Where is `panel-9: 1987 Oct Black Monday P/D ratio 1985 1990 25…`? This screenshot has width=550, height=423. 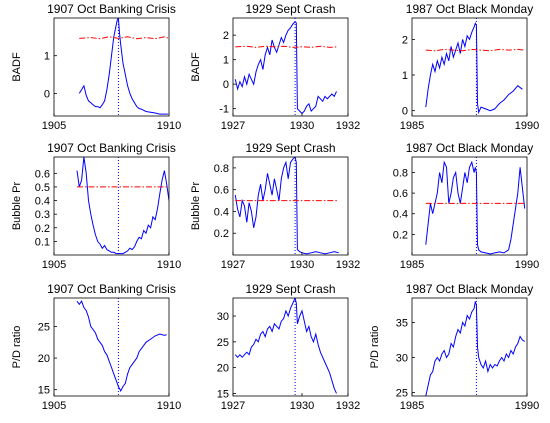
panel-9: 1987 Oct Black Monday P/D ratio 1985 1990 25… is located at coordinates (454, 347).